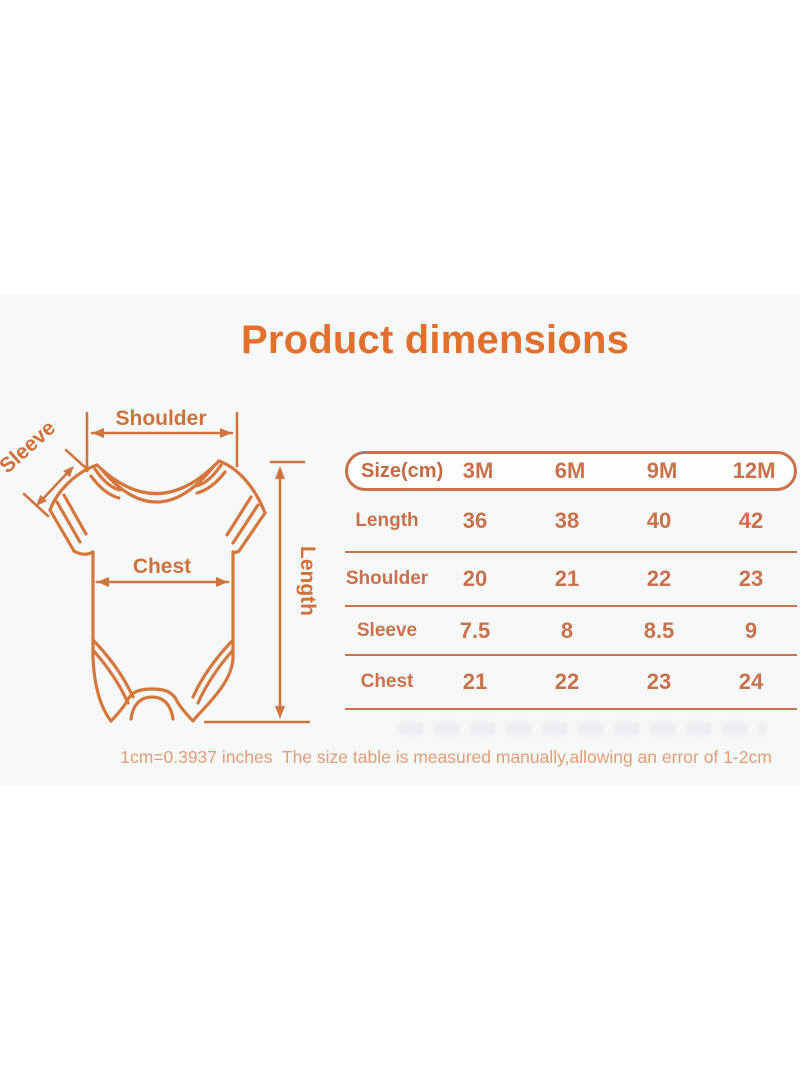 The width and height of the screenshot is (800, 1092). Describe the element at coordinates (162, 582) in the screenshot. I see `chest-dimension` at that location.